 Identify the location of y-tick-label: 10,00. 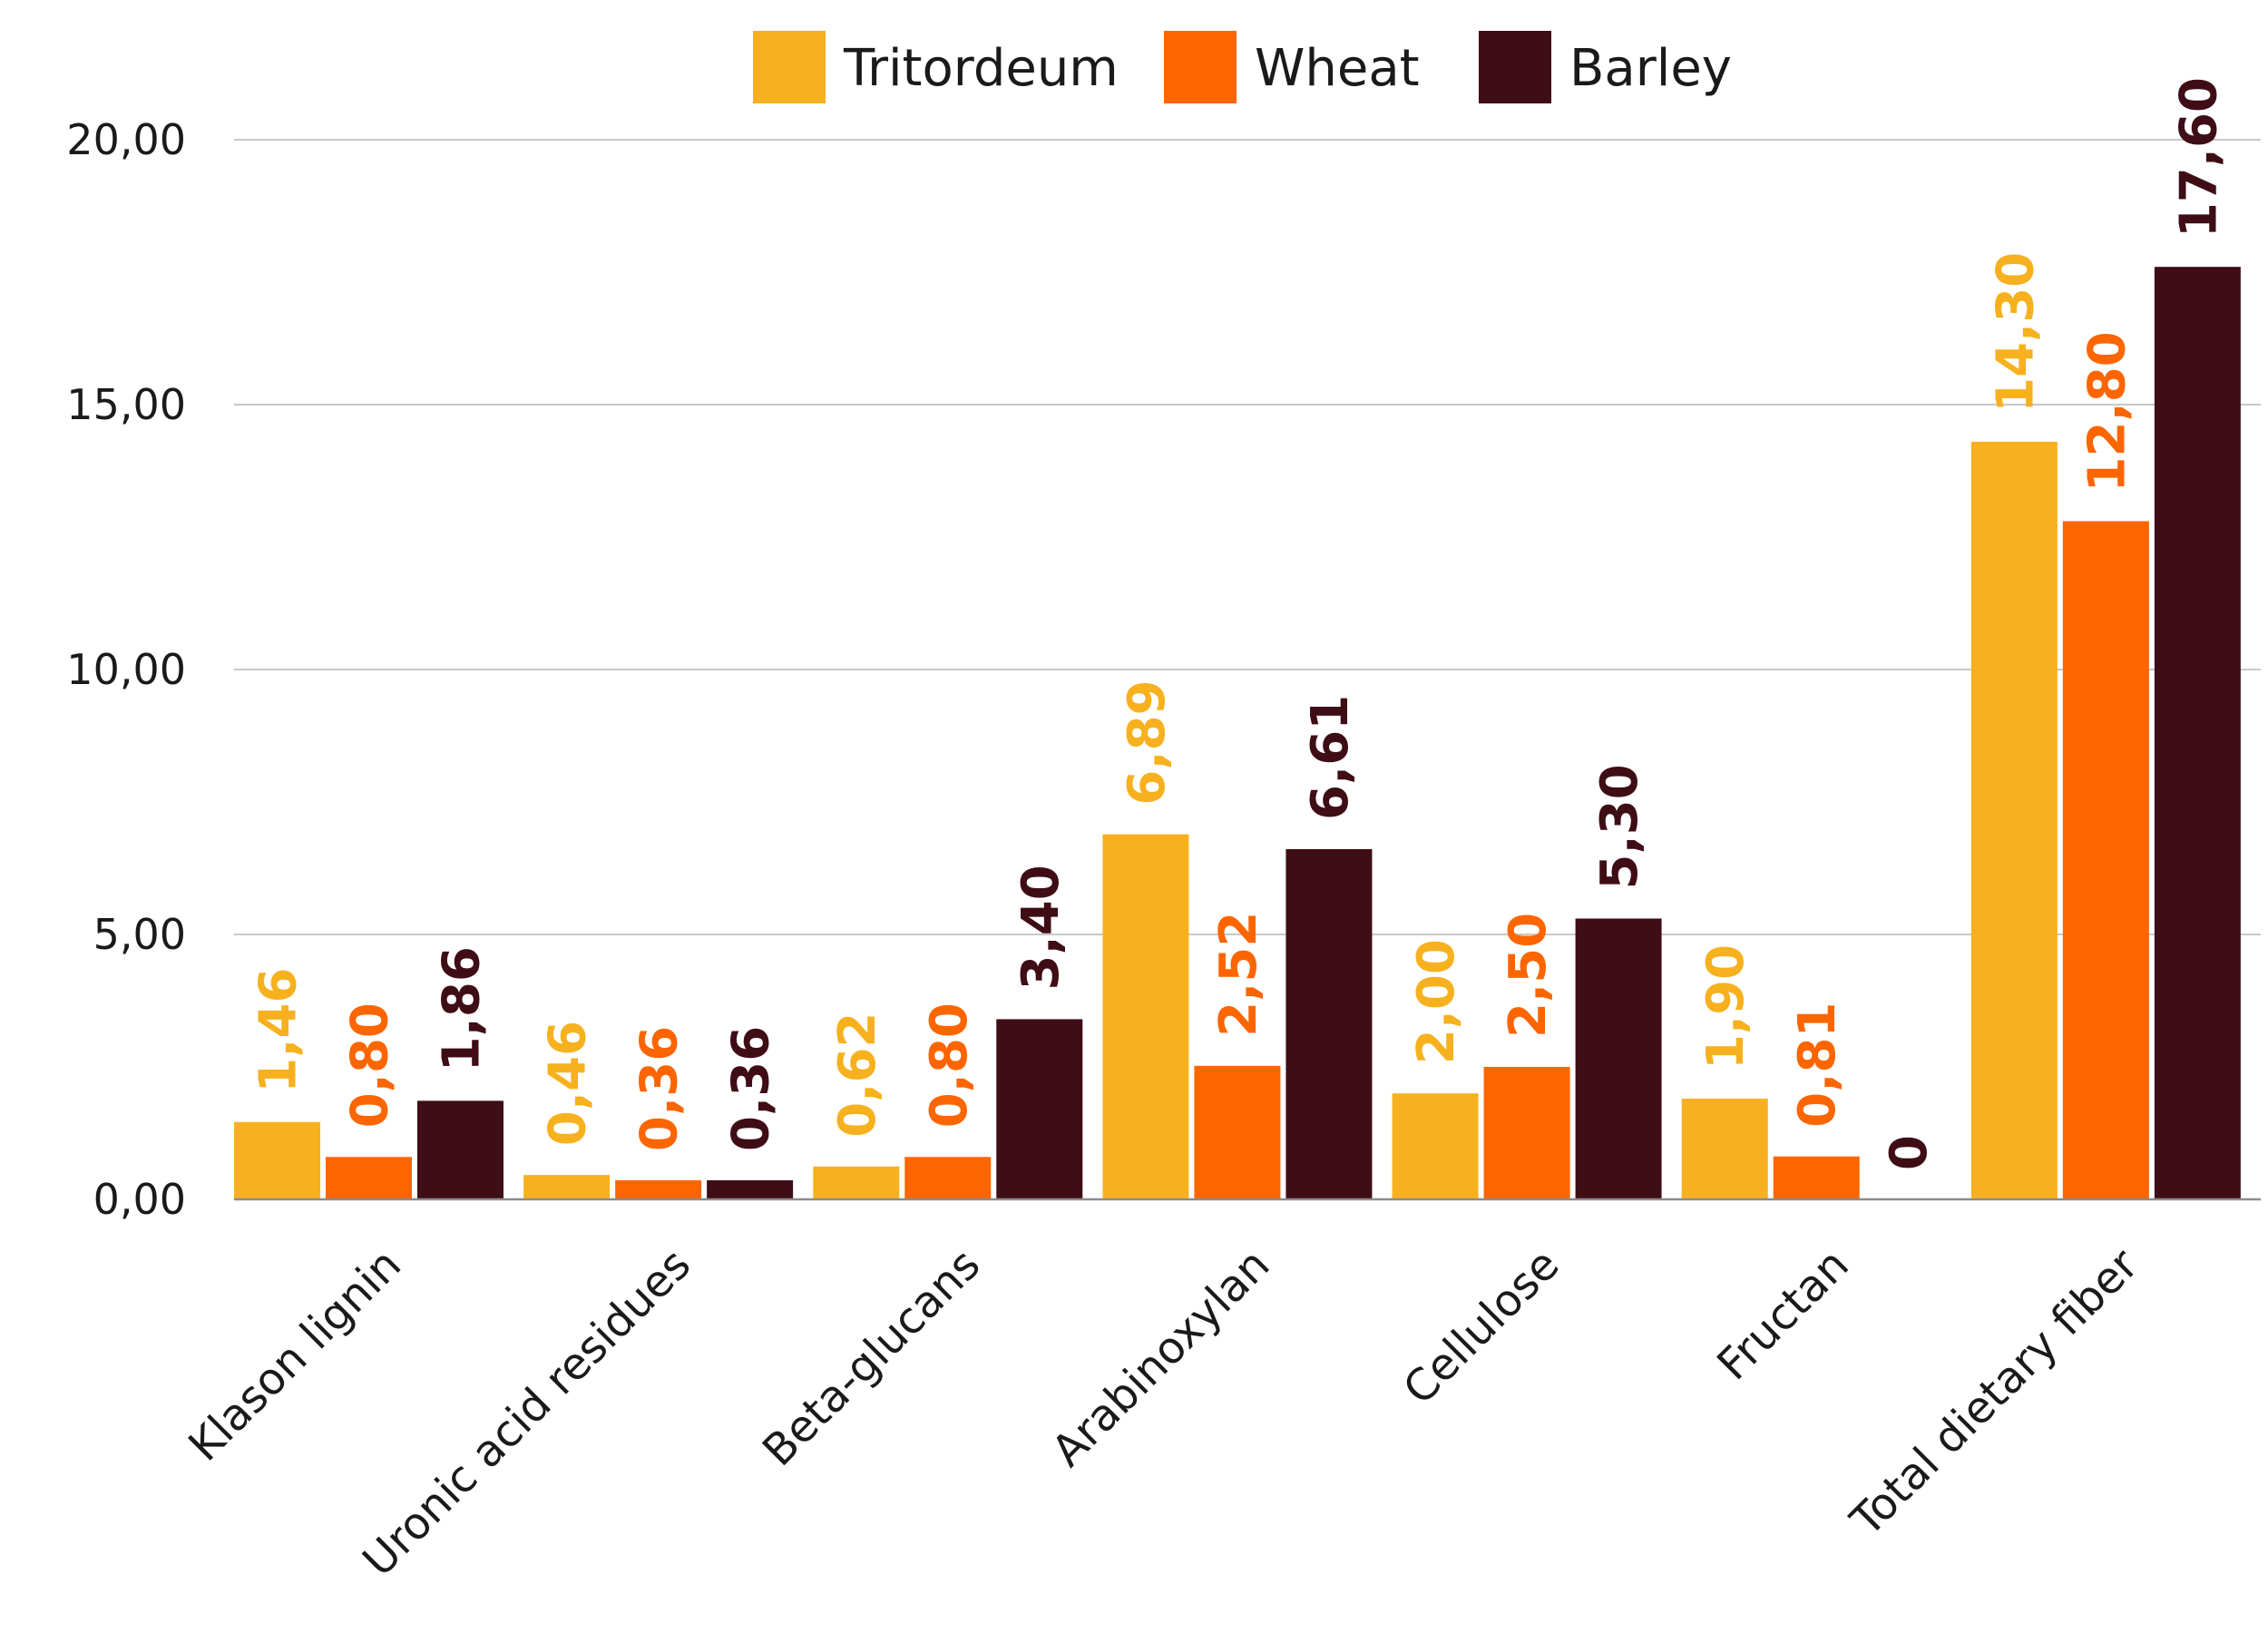
(126, 669).